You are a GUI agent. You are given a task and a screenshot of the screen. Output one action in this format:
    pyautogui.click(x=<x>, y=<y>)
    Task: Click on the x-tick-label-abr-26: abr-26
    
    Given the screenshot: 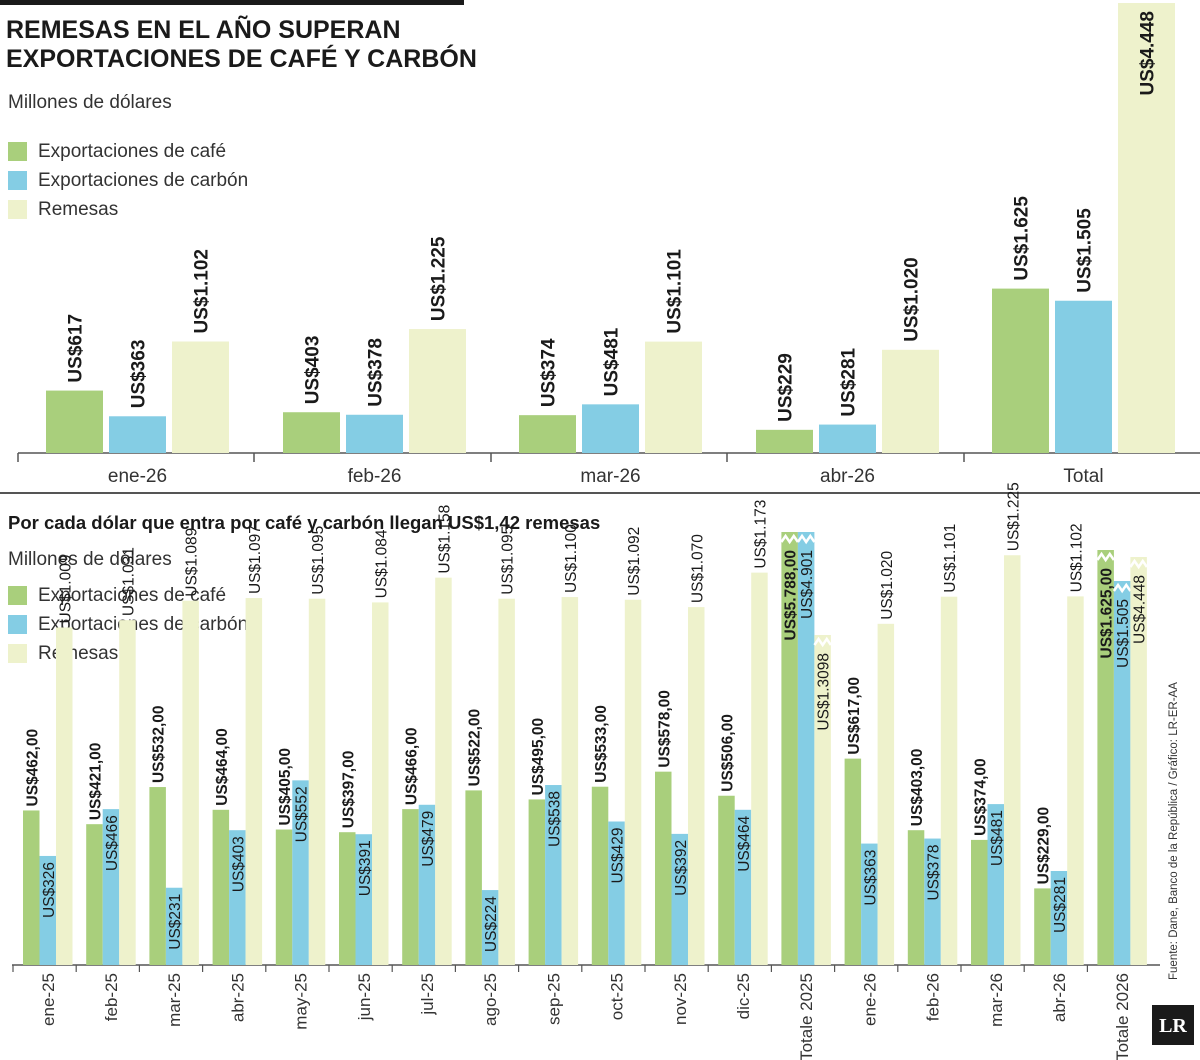 What is the action you would take?
    pyautogui.click(x=847, y=476)
    